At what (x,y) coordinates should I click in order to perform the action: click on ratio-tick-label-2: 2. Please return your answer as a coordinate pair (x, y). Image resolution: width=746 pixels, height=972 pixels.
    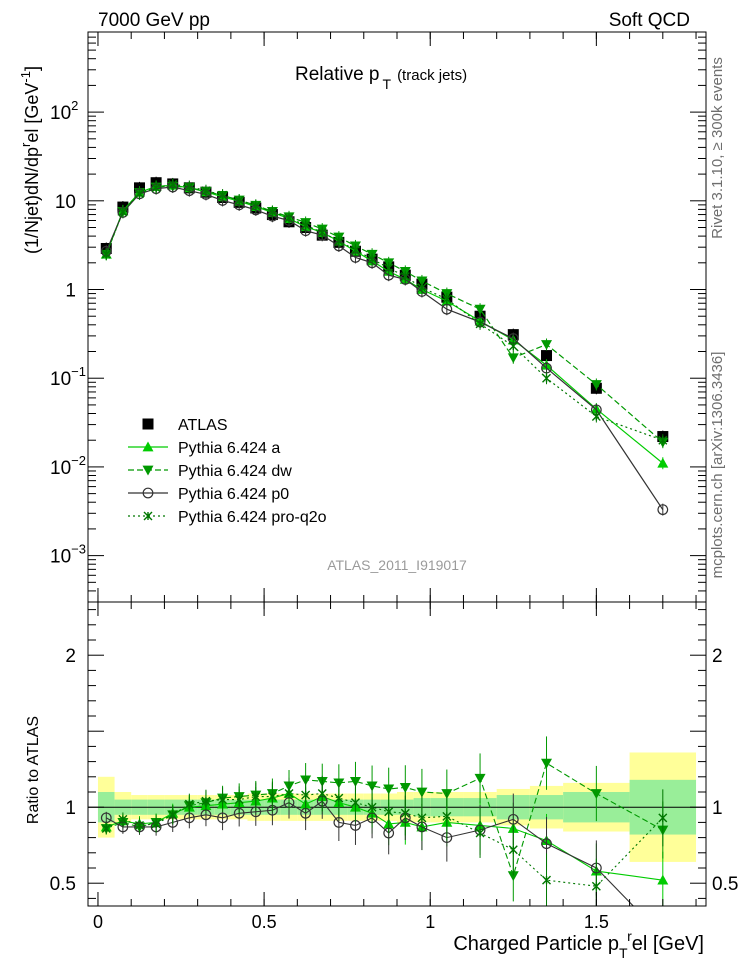
    Looking at the image, I should click on (70, 656).